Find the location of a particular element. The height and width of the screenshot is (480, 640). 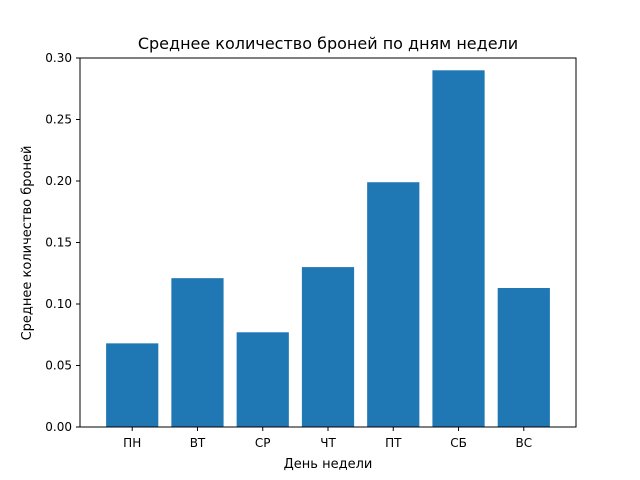

y-tick-label: 0.25 is located at coordinates (58, 120).